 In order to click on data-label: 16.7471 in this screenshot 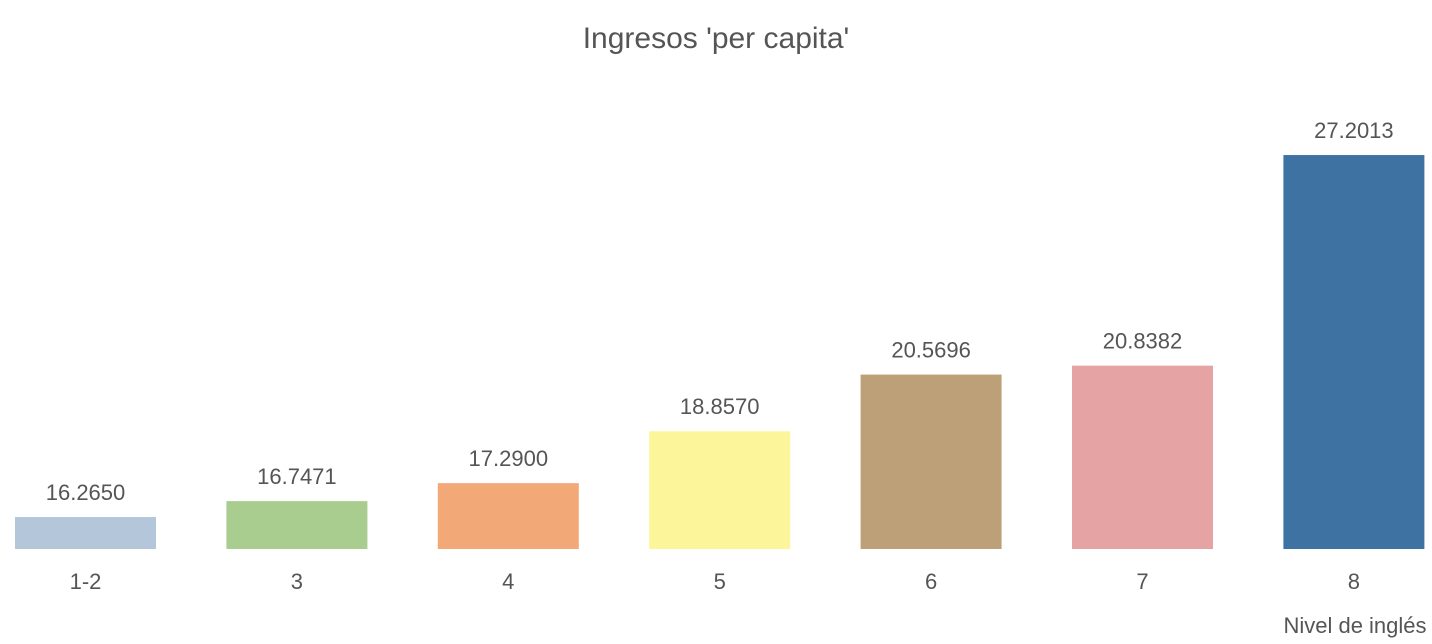, I will do `click(297, 476)`.